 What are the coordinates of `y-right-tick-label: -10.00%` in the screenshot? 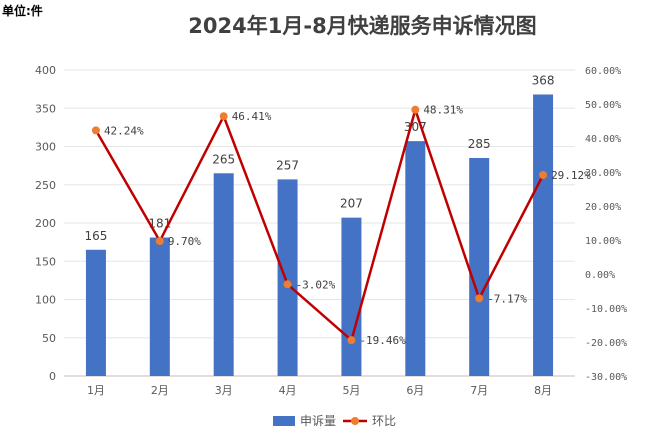 It's located at (606, 309).